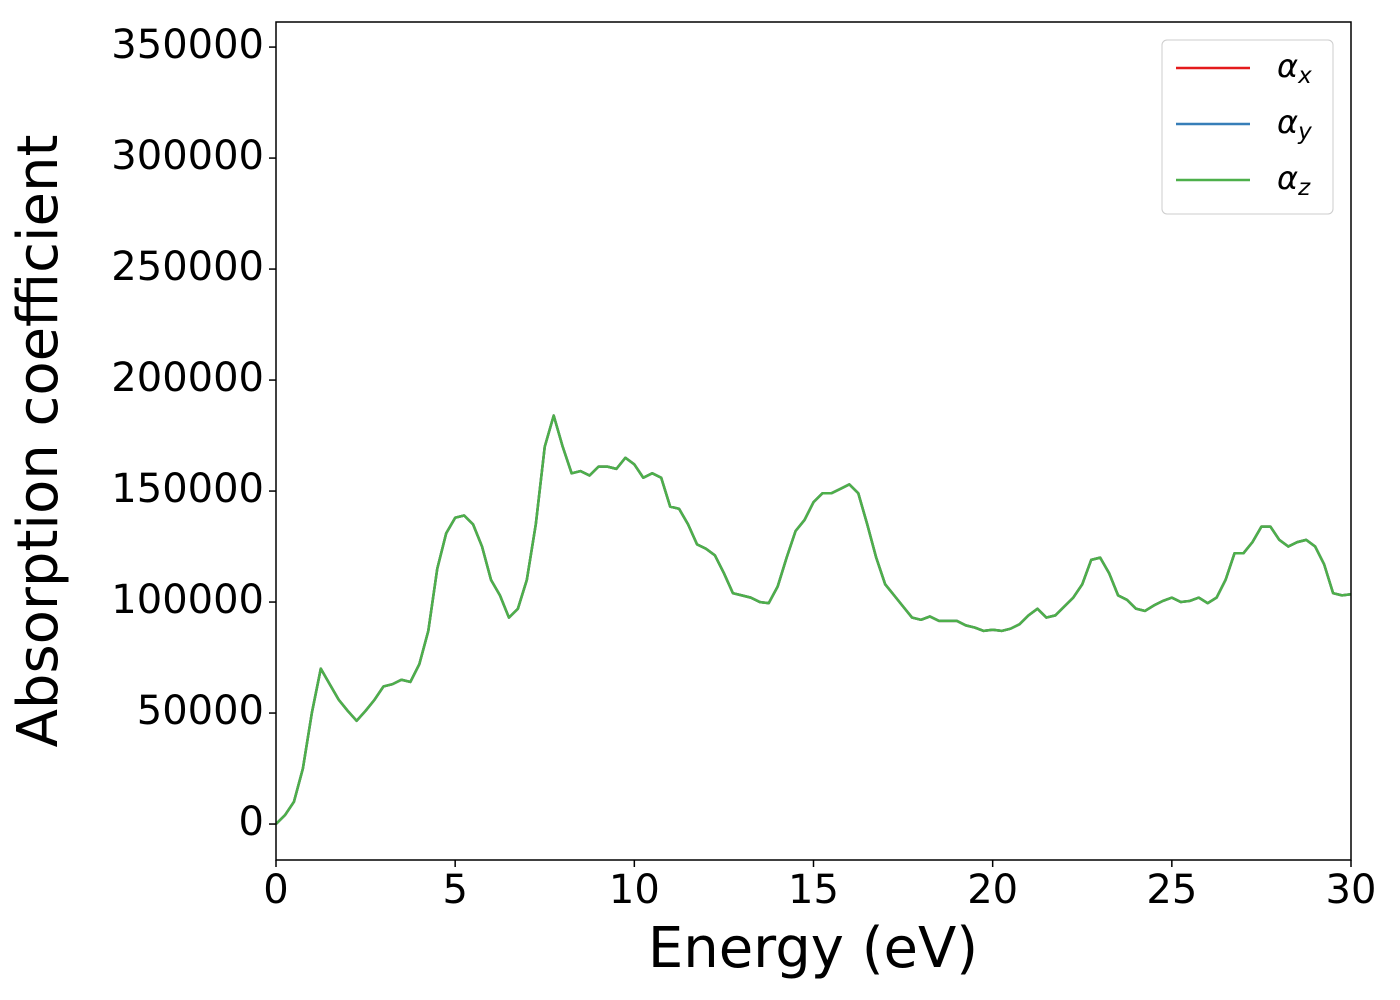 This screenshot has height=1000, width=1400. I want to click on x-axis-label: Energy (eV), so click(813, 948).